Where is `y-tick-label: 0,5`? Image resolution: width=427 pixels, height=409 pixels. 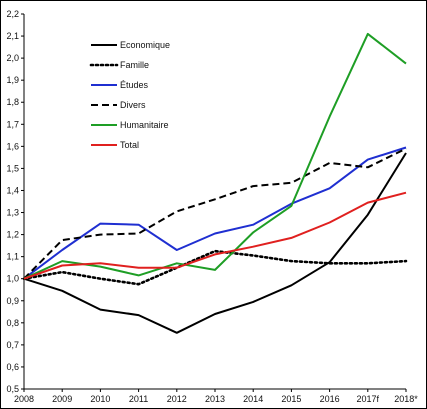 y-tick-label: 0,5 is located at coordinates (12, 389).